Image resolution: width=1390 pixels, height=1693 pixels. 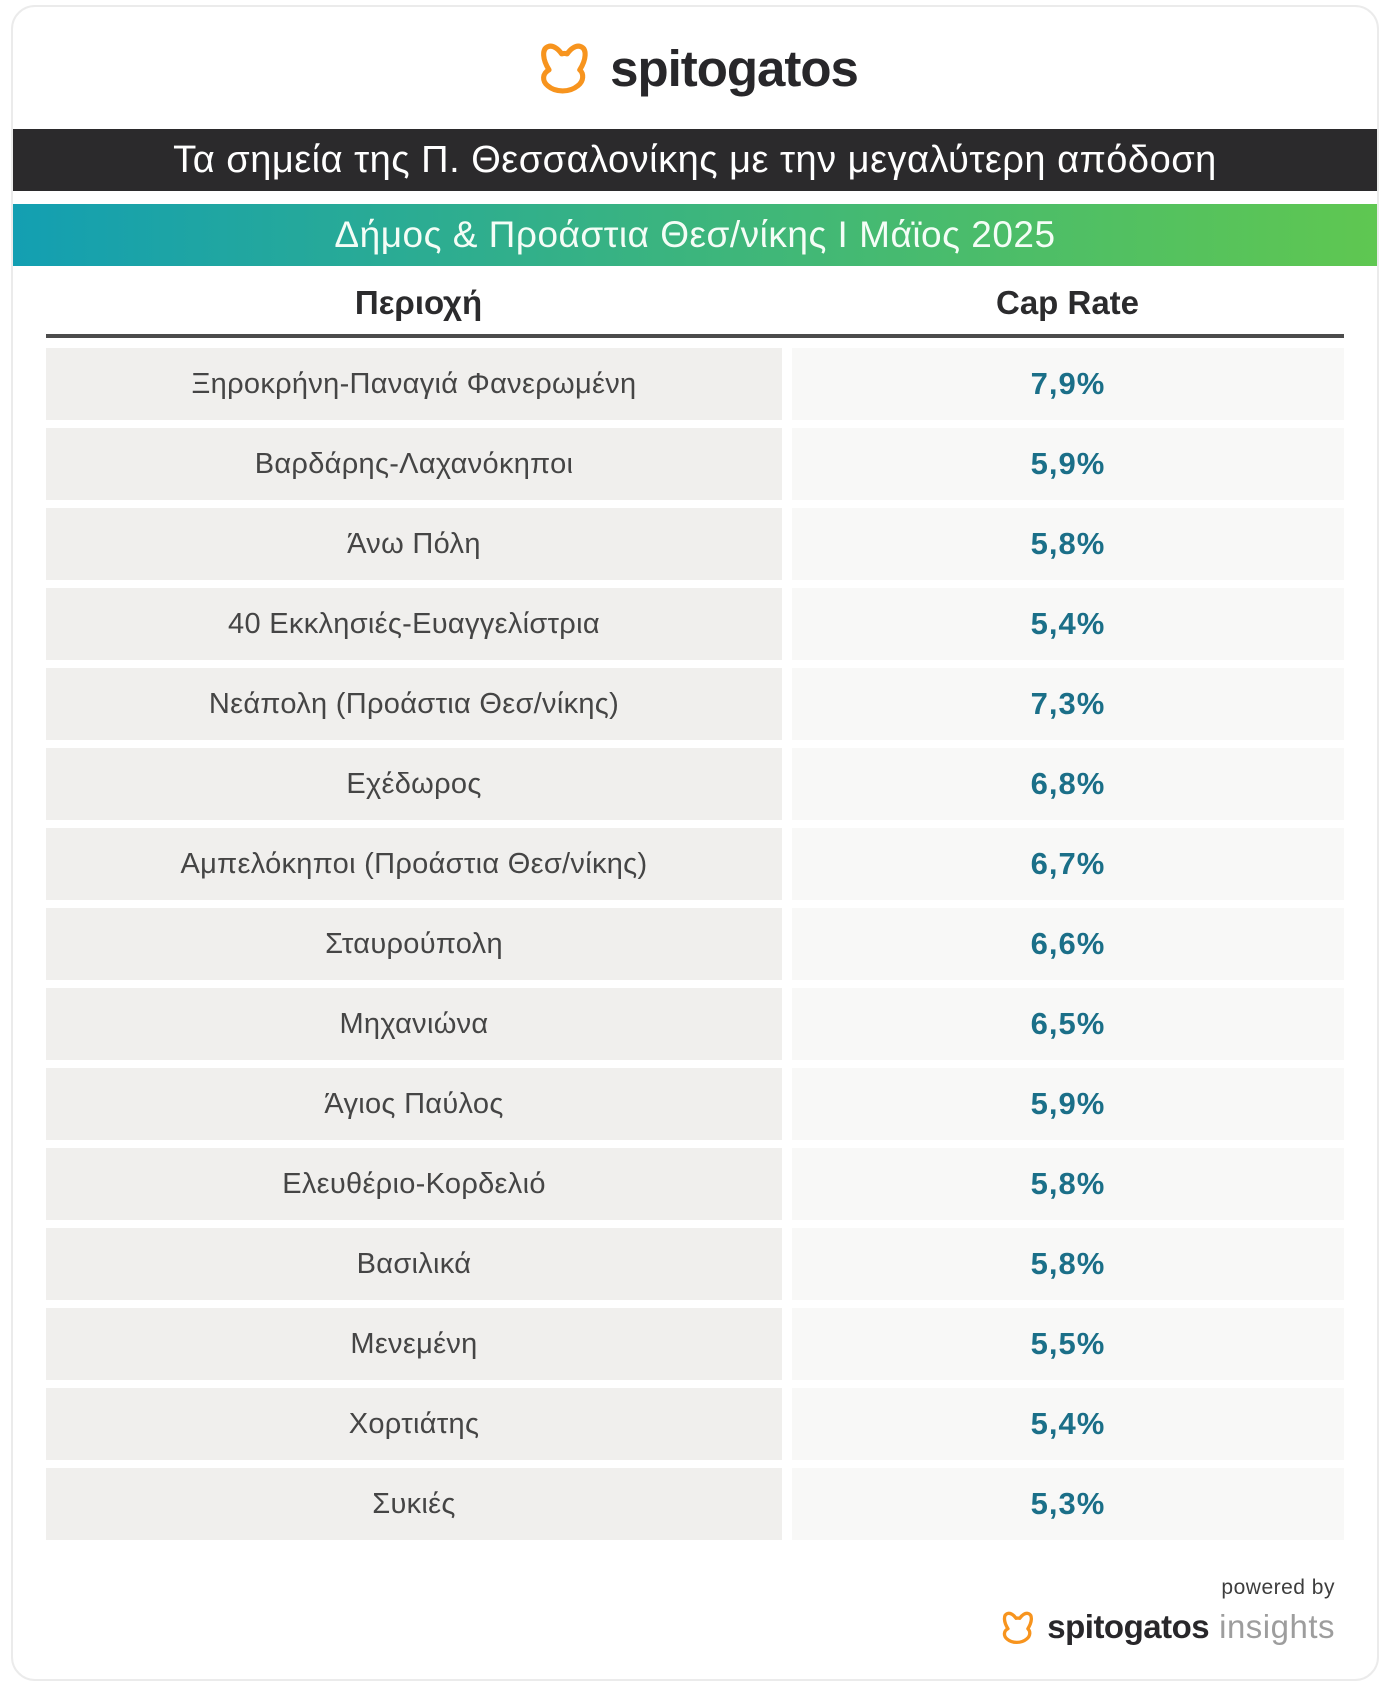 I want to click on area-name: Σταυρούπολη, so click(x=414, y=943).